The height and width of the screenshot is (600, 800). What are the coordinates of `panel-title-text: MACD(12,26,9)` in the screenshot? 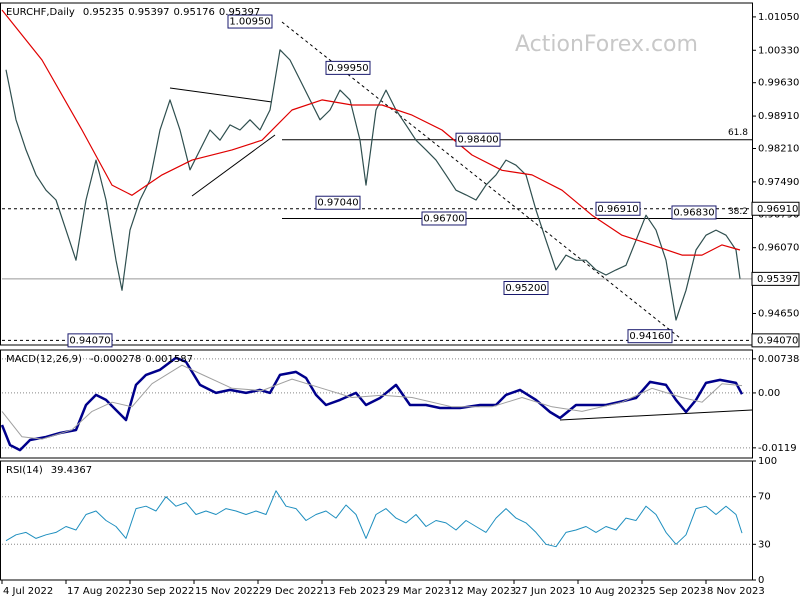 It's located at (44, 359).